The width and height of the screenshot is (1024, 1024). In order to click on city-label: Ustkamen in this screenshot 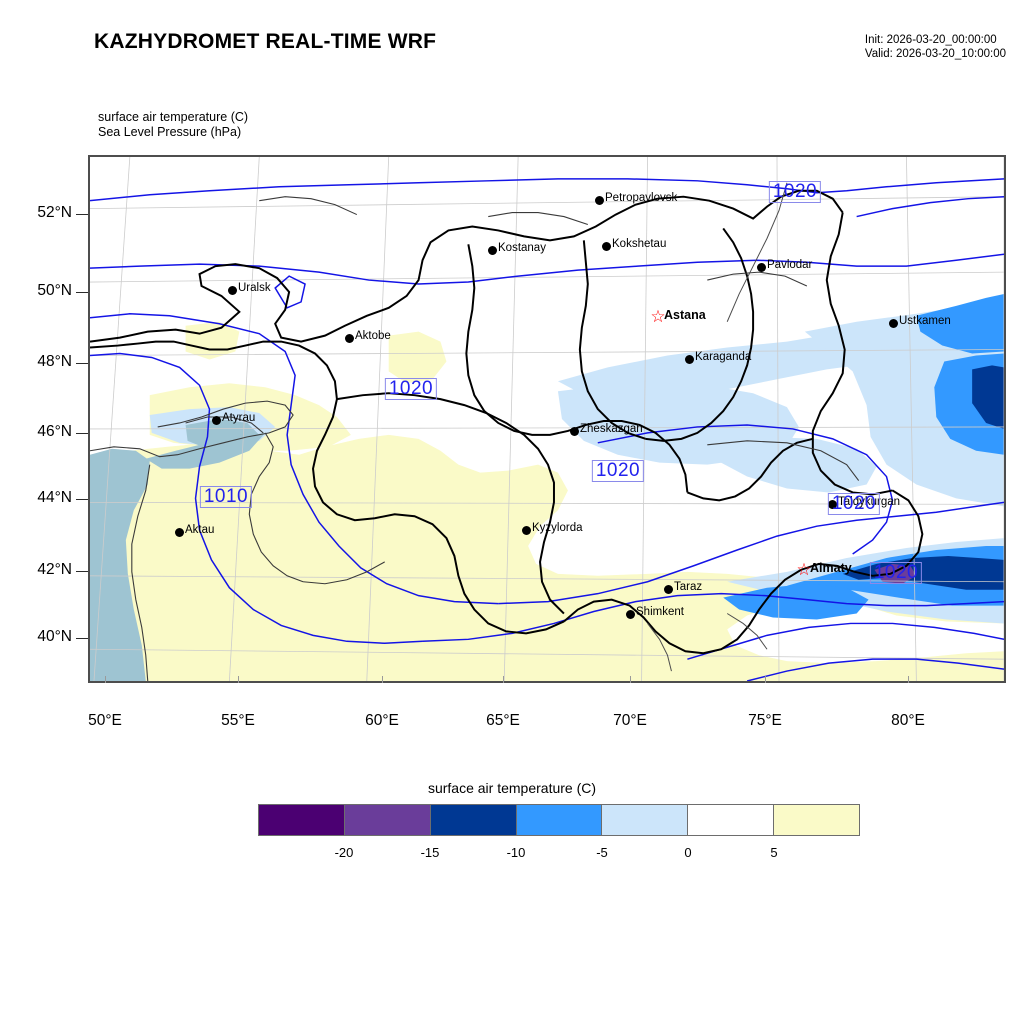, I will do `click(925, 321)`.